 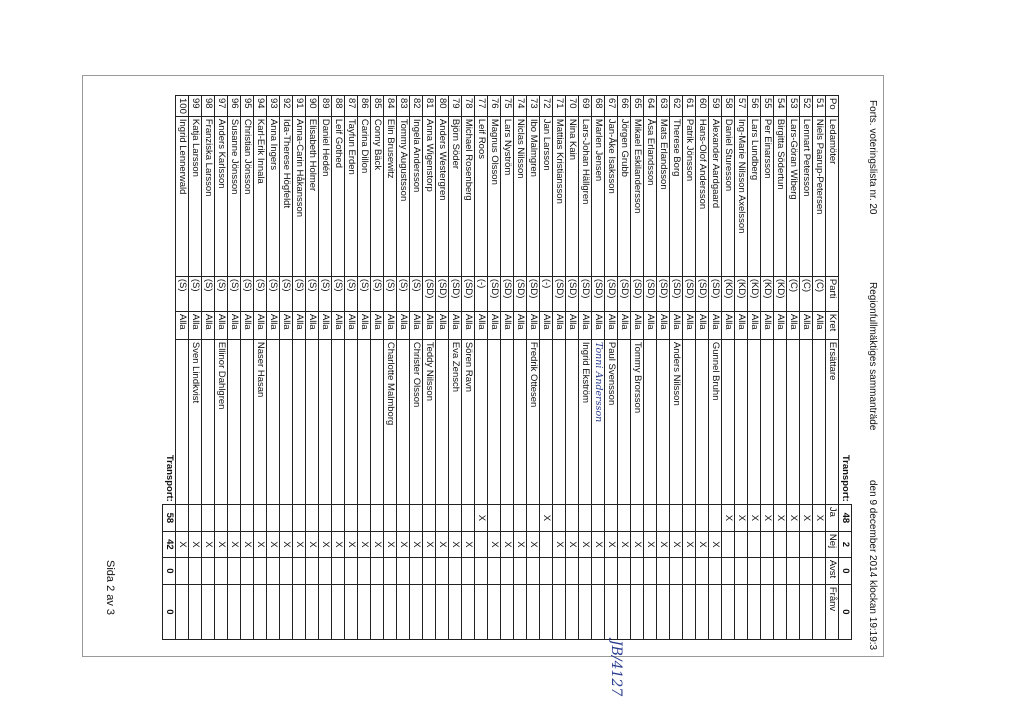 I want to click on po: 99, so click(x=195, y=106).